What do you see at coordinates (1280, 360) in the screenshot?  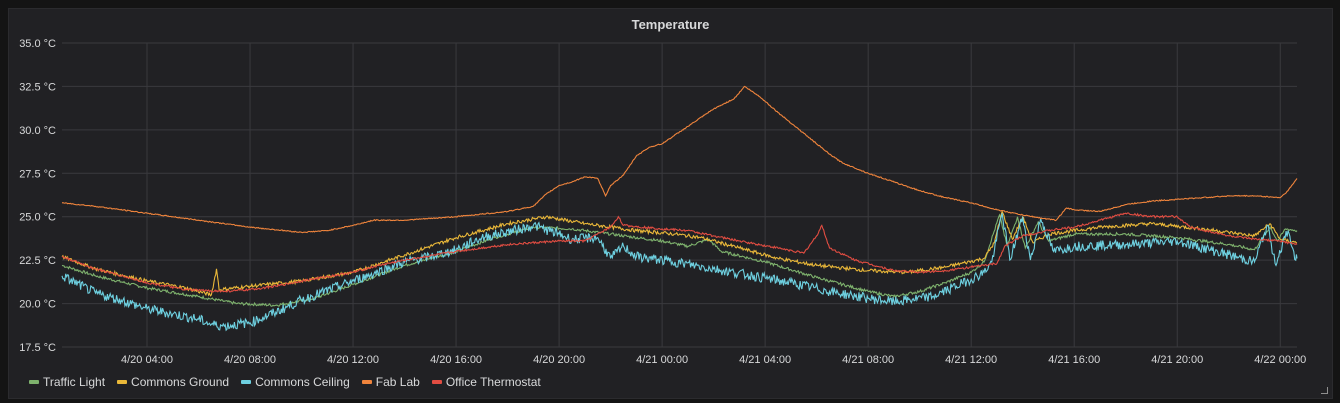 I see `x-tick-label: 4/22 00:00` at bounding box center [1280, 360].